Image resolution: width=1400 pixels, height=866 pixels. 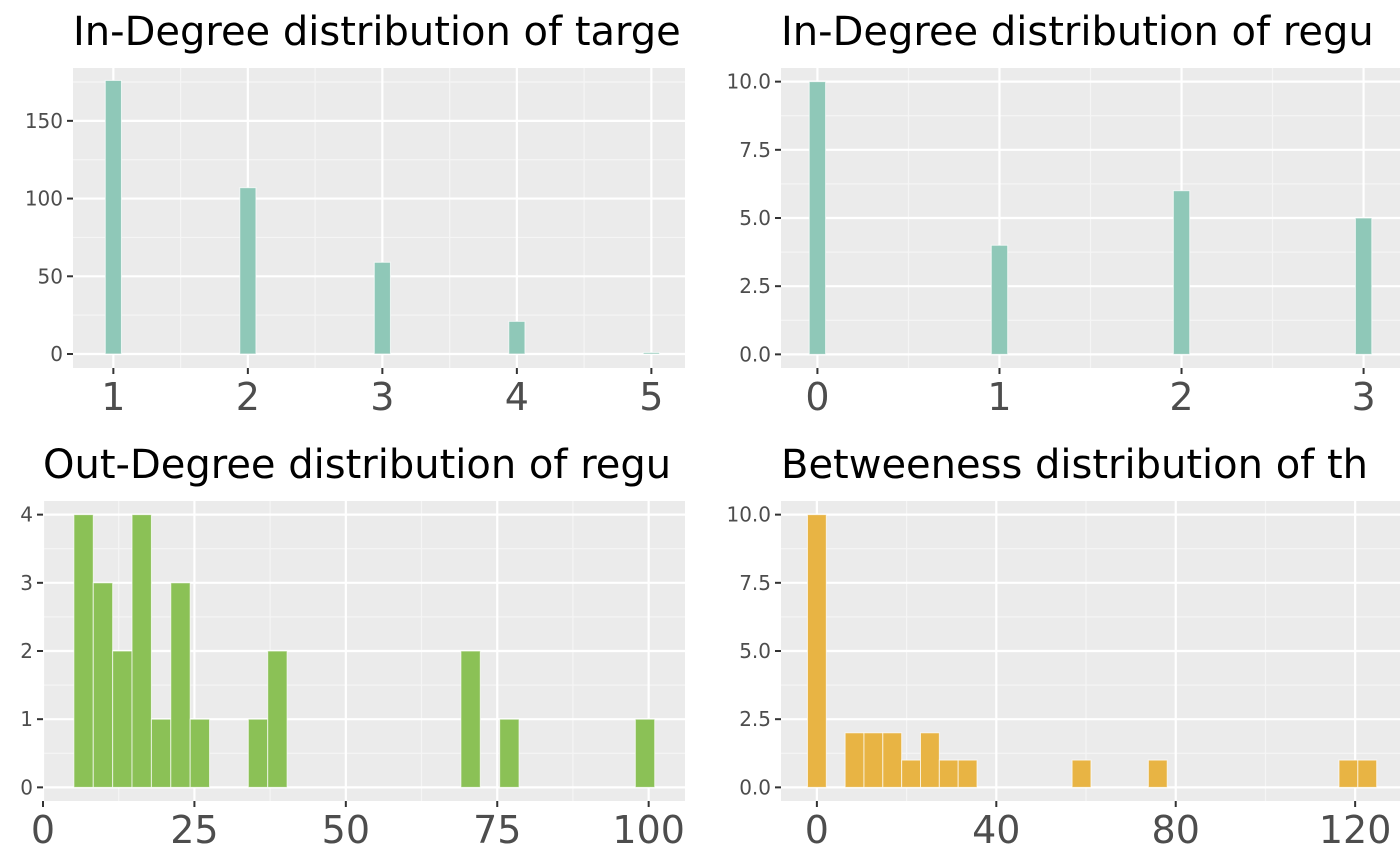 I want to click on x-tick-label: 25, so click(x=194, y=830).